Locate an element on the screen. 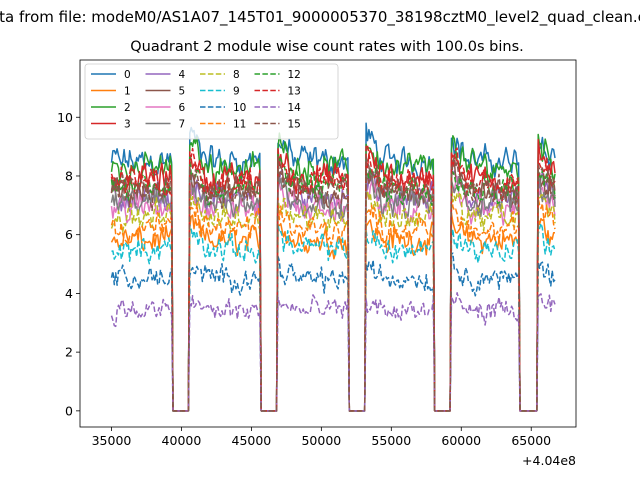  legend-label-13: 13 is located at coordinates (294, 91).